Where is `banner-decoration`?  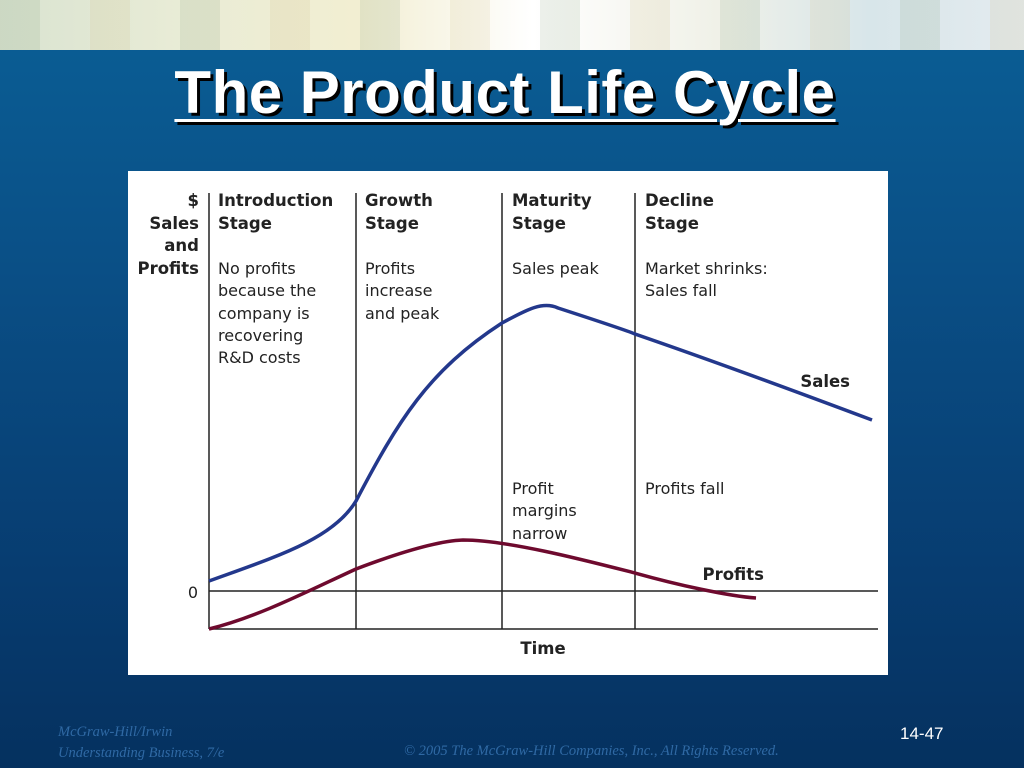 banner-decoration is located at coordinates (512, 25).